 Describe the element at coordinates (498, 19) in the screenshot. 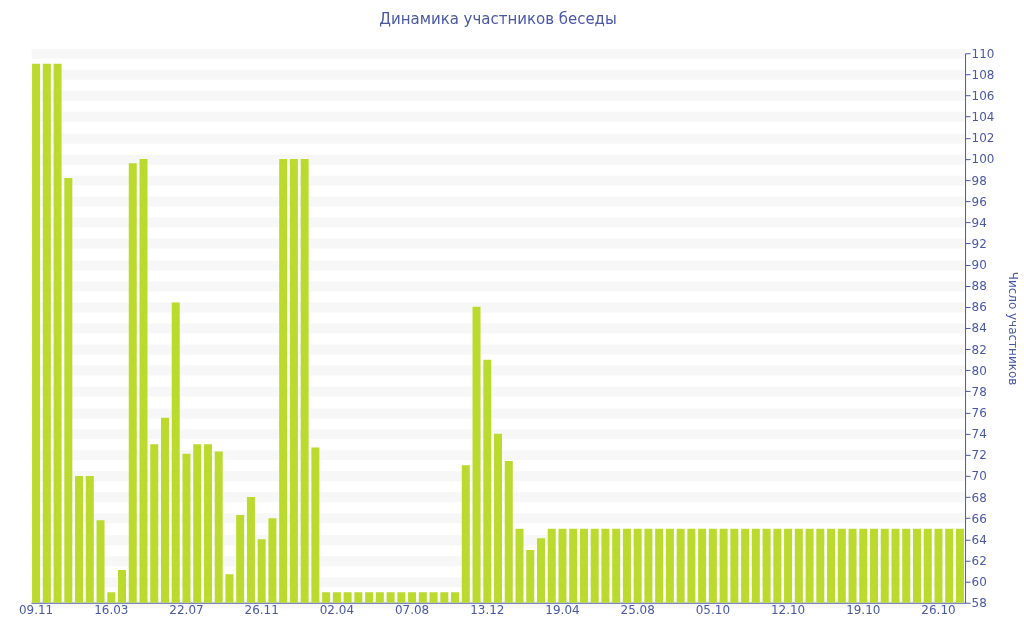

I see `chart-title: Динамика участников беседы` at that location.